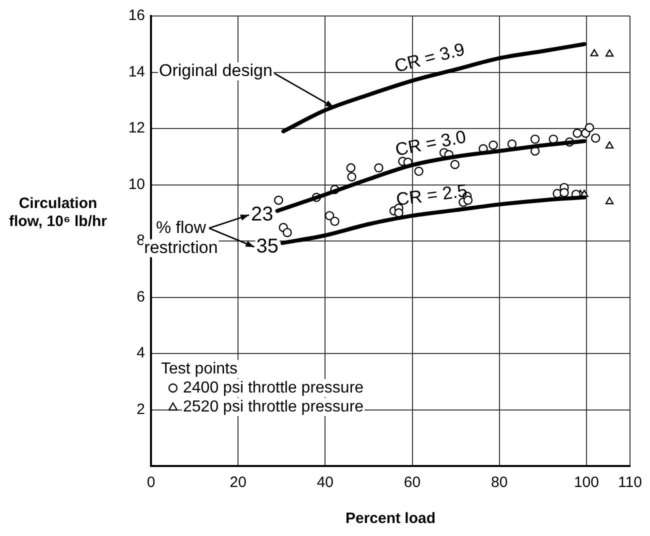 The image size is (650, 536). I want to click on x-tick-label: 60, so click(412, 483).